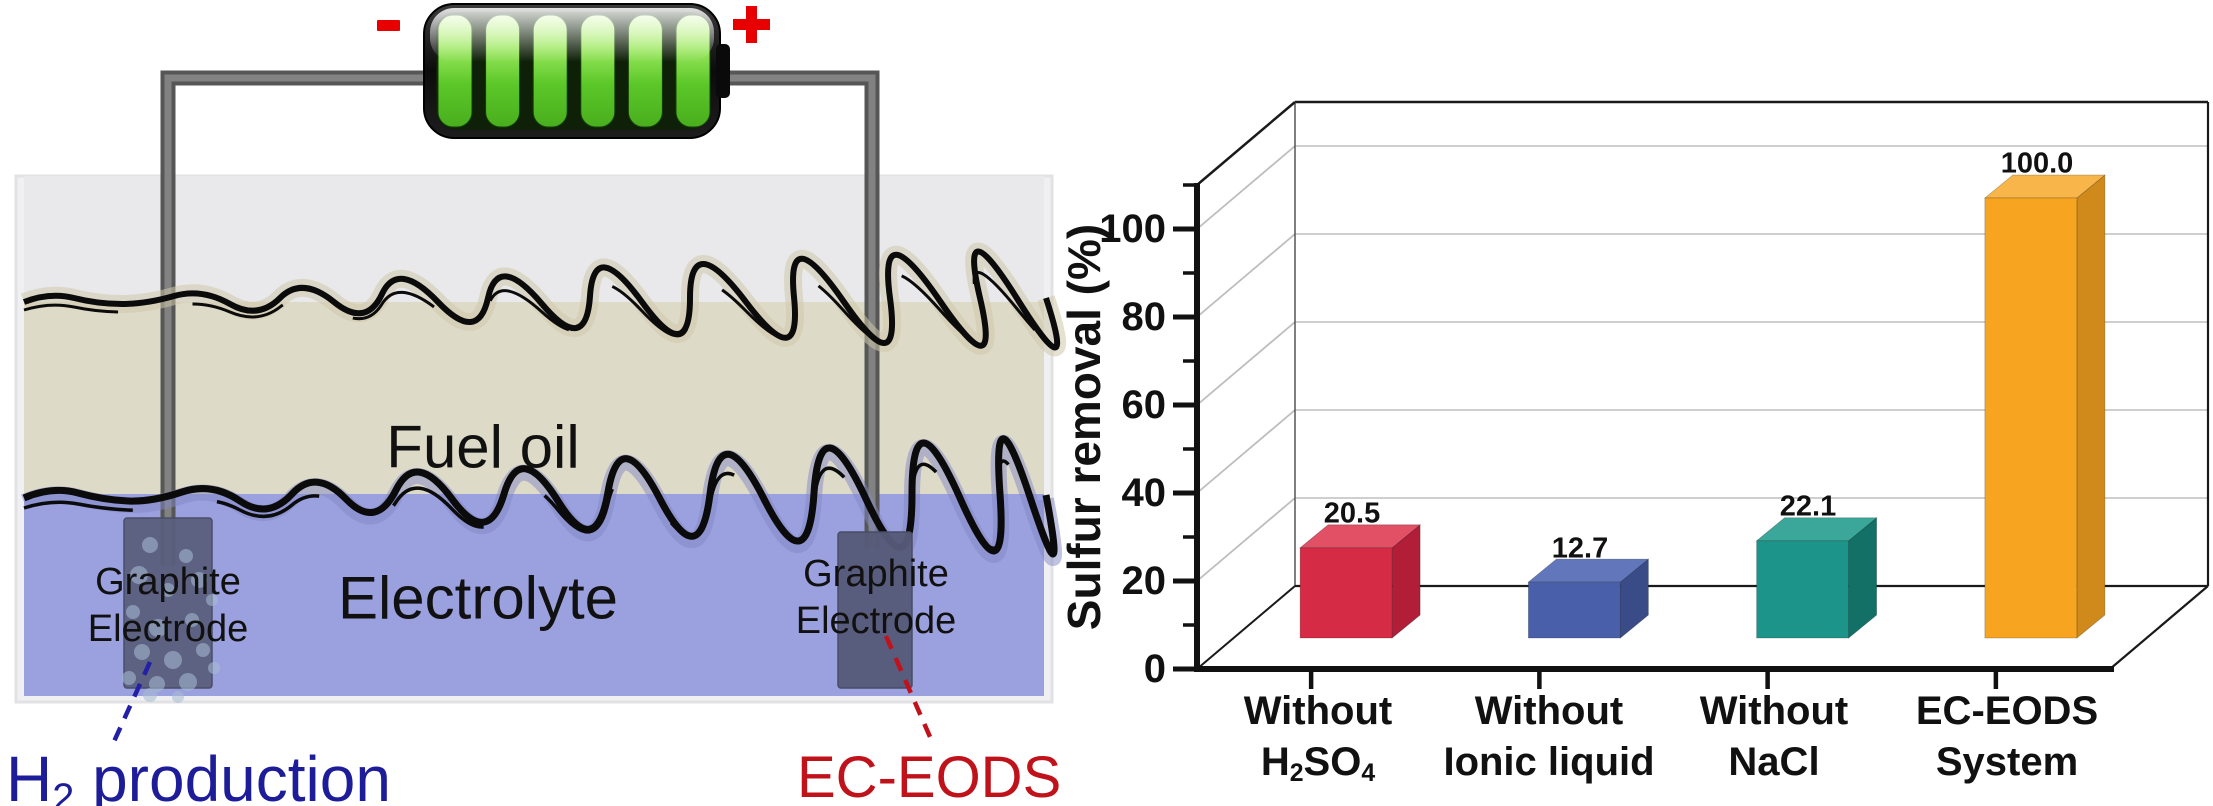 The image size is (2213, 806). Describe the element at coordinates (572, 35) in the screenshot. I see `battery-gloss` at that location.